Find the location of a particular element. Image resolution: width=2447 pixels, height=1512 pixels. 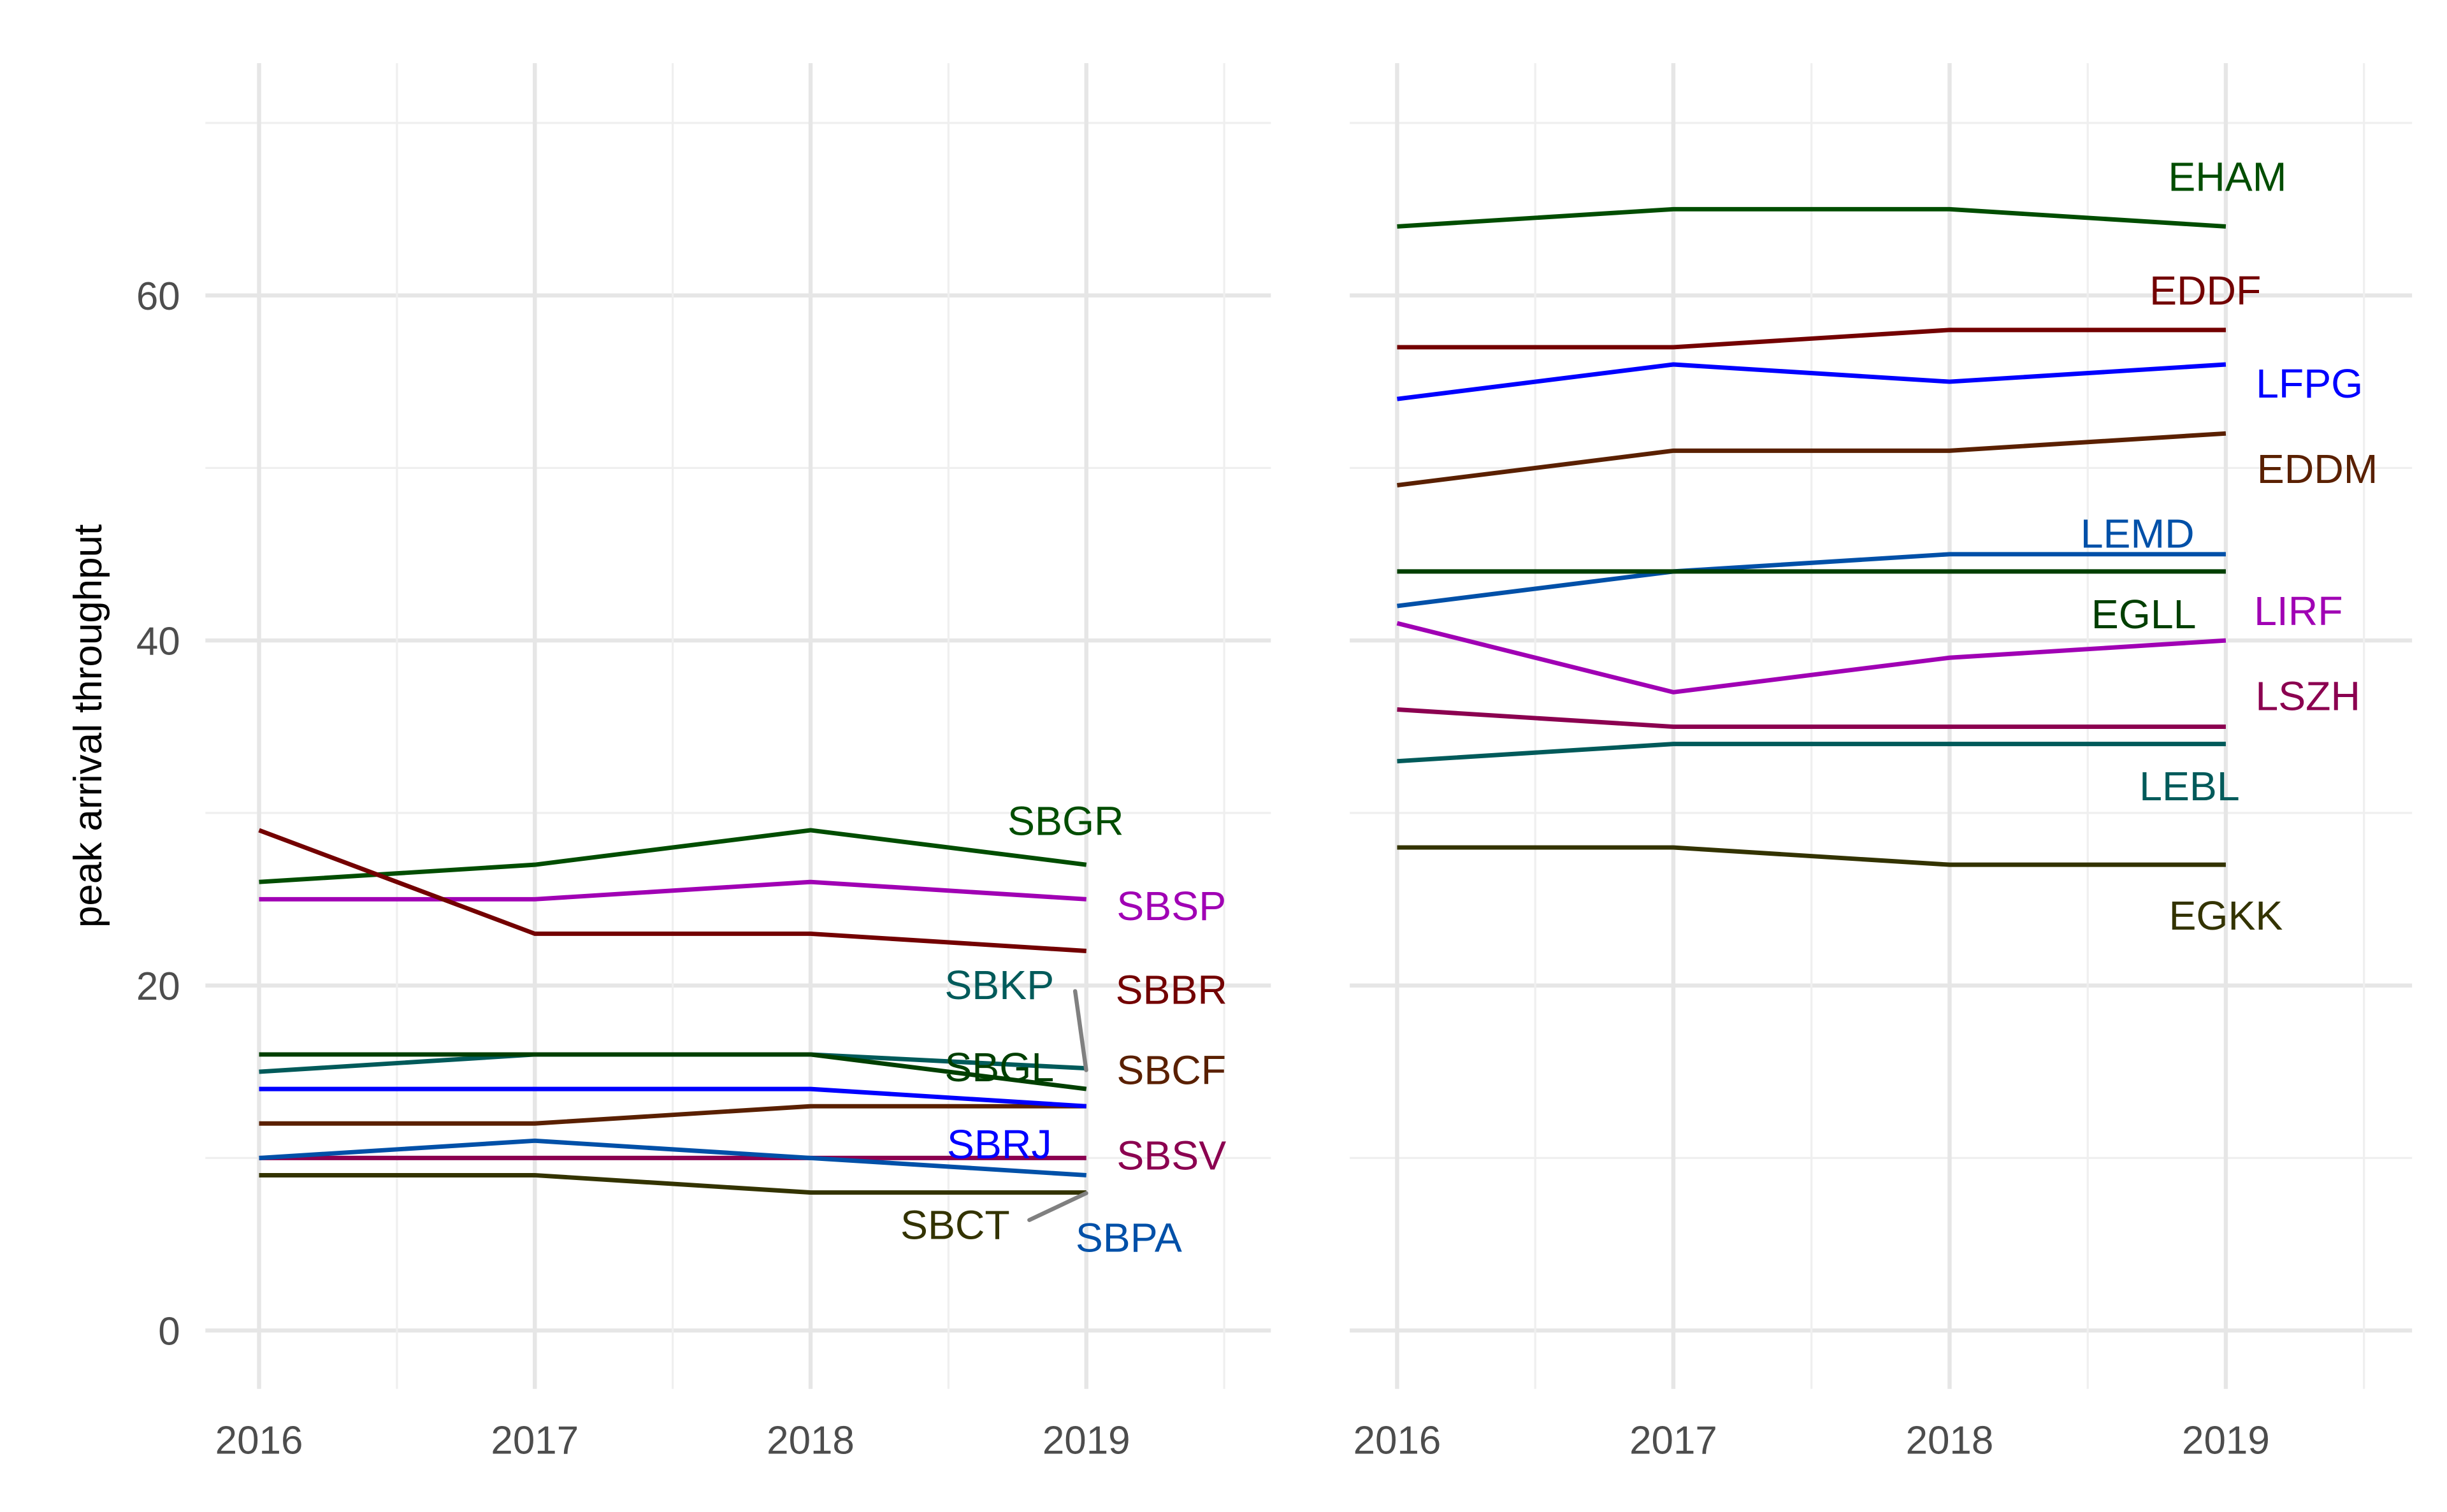

label-lemd: LEMD is located at coordinates (2138, 534).